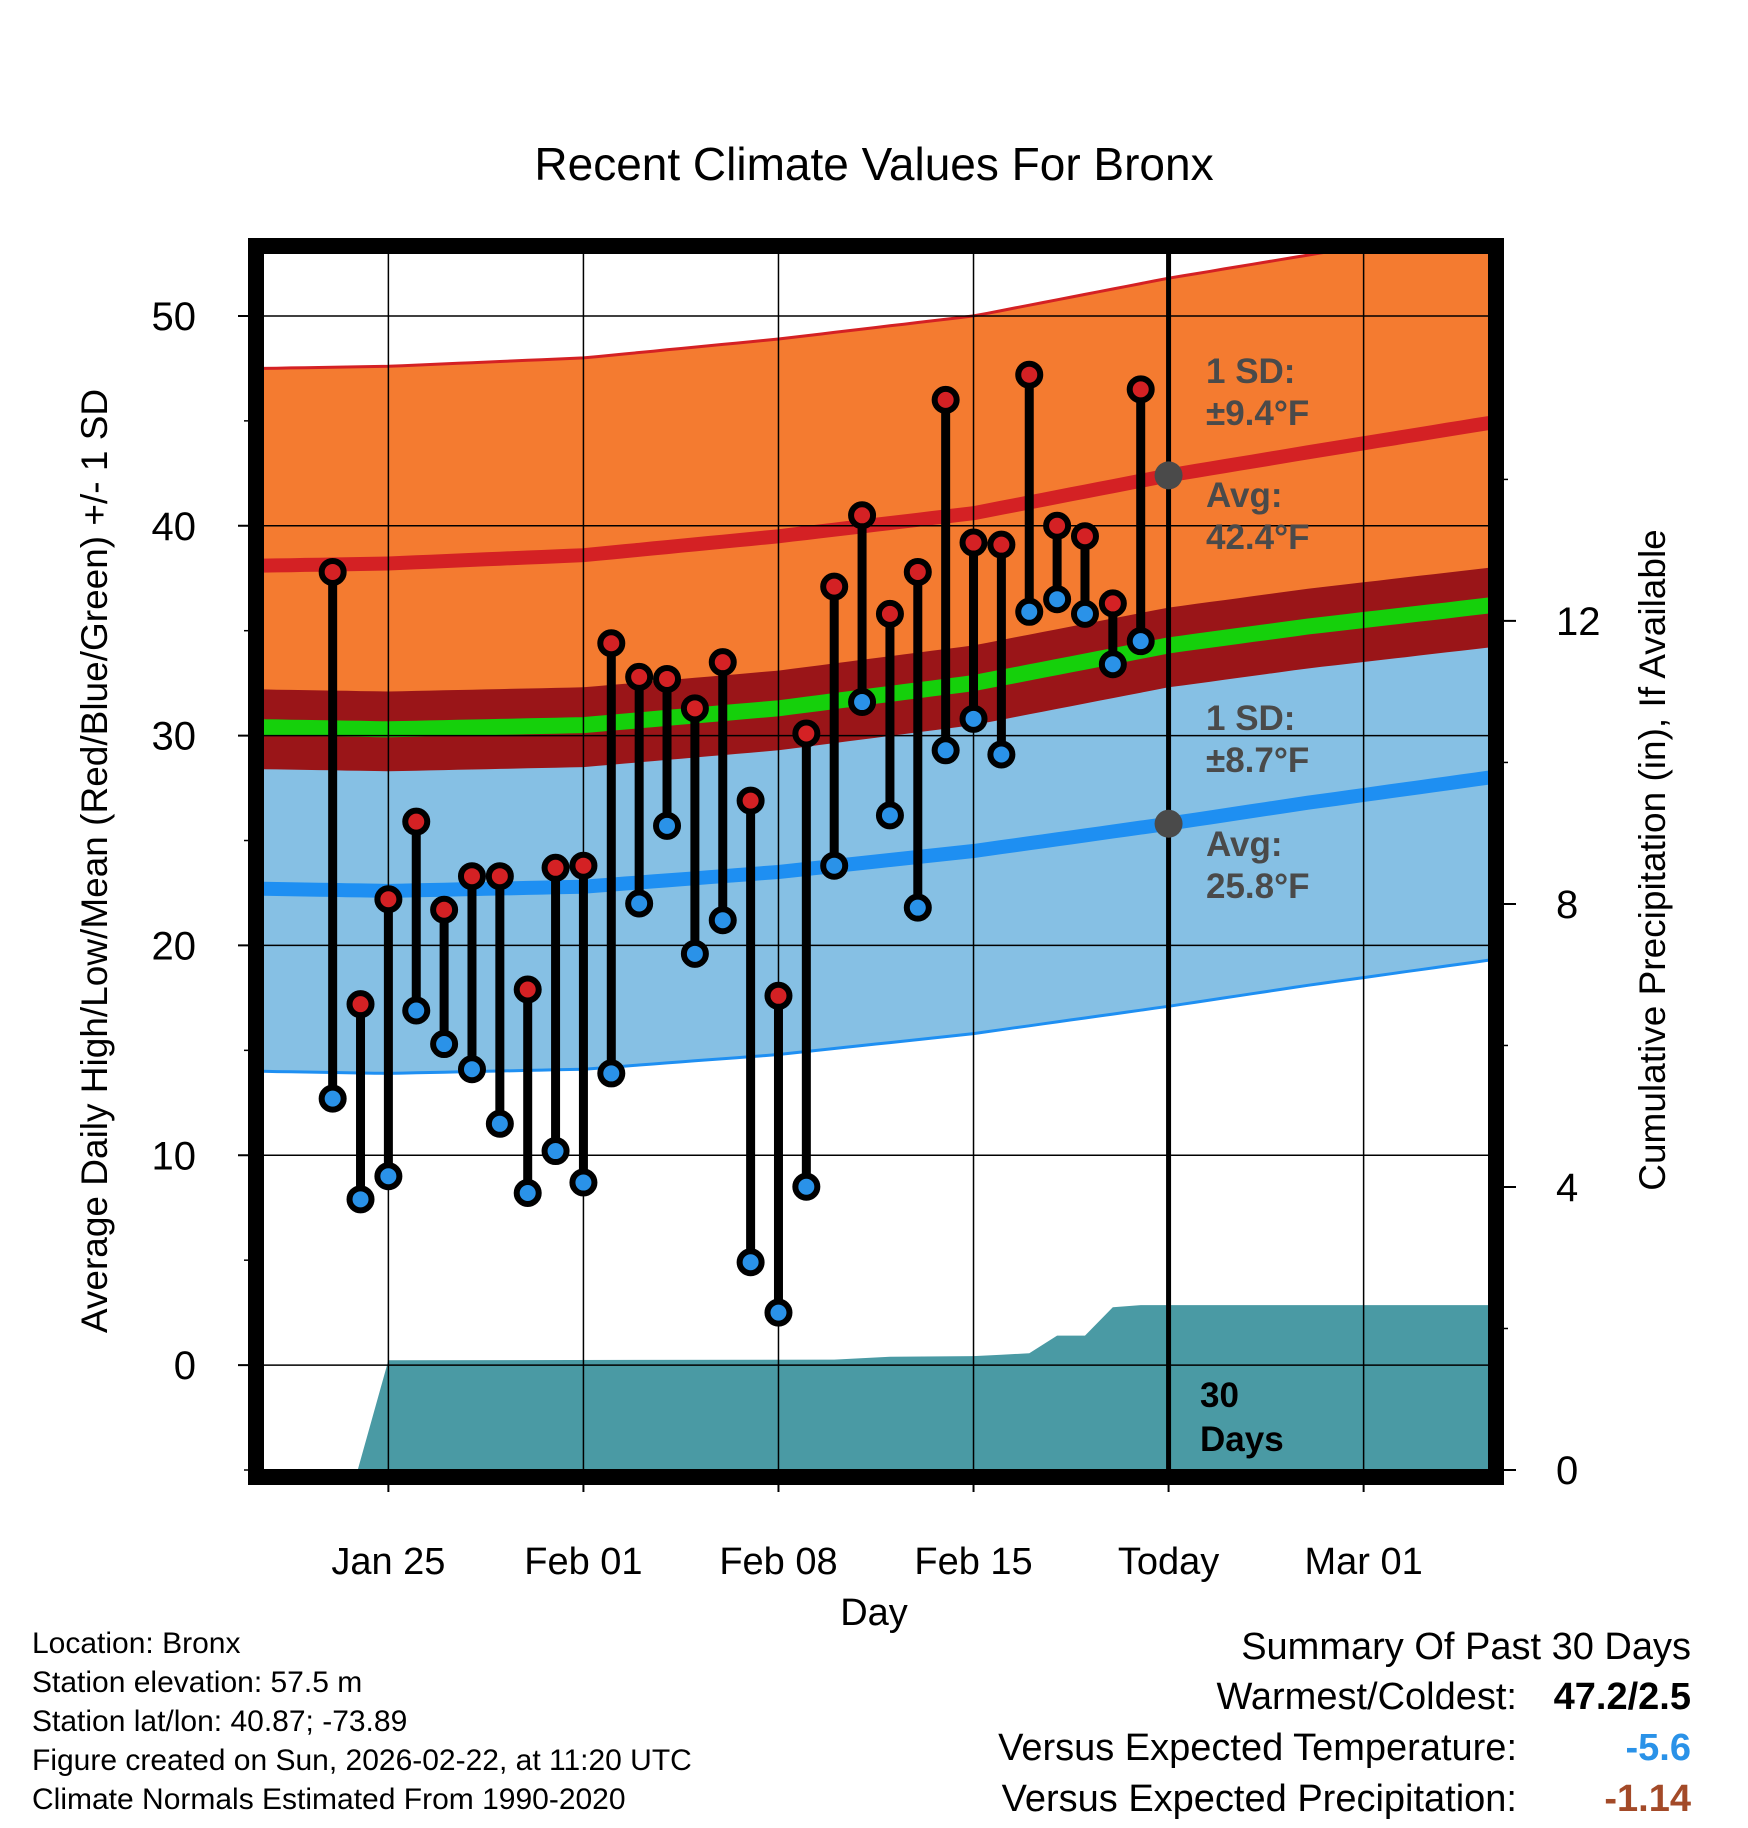 The width and height of the screenshot is (1748, 1828). I want to click on chart-title: Recent Climate Values For Bronx, so click(873, 164).